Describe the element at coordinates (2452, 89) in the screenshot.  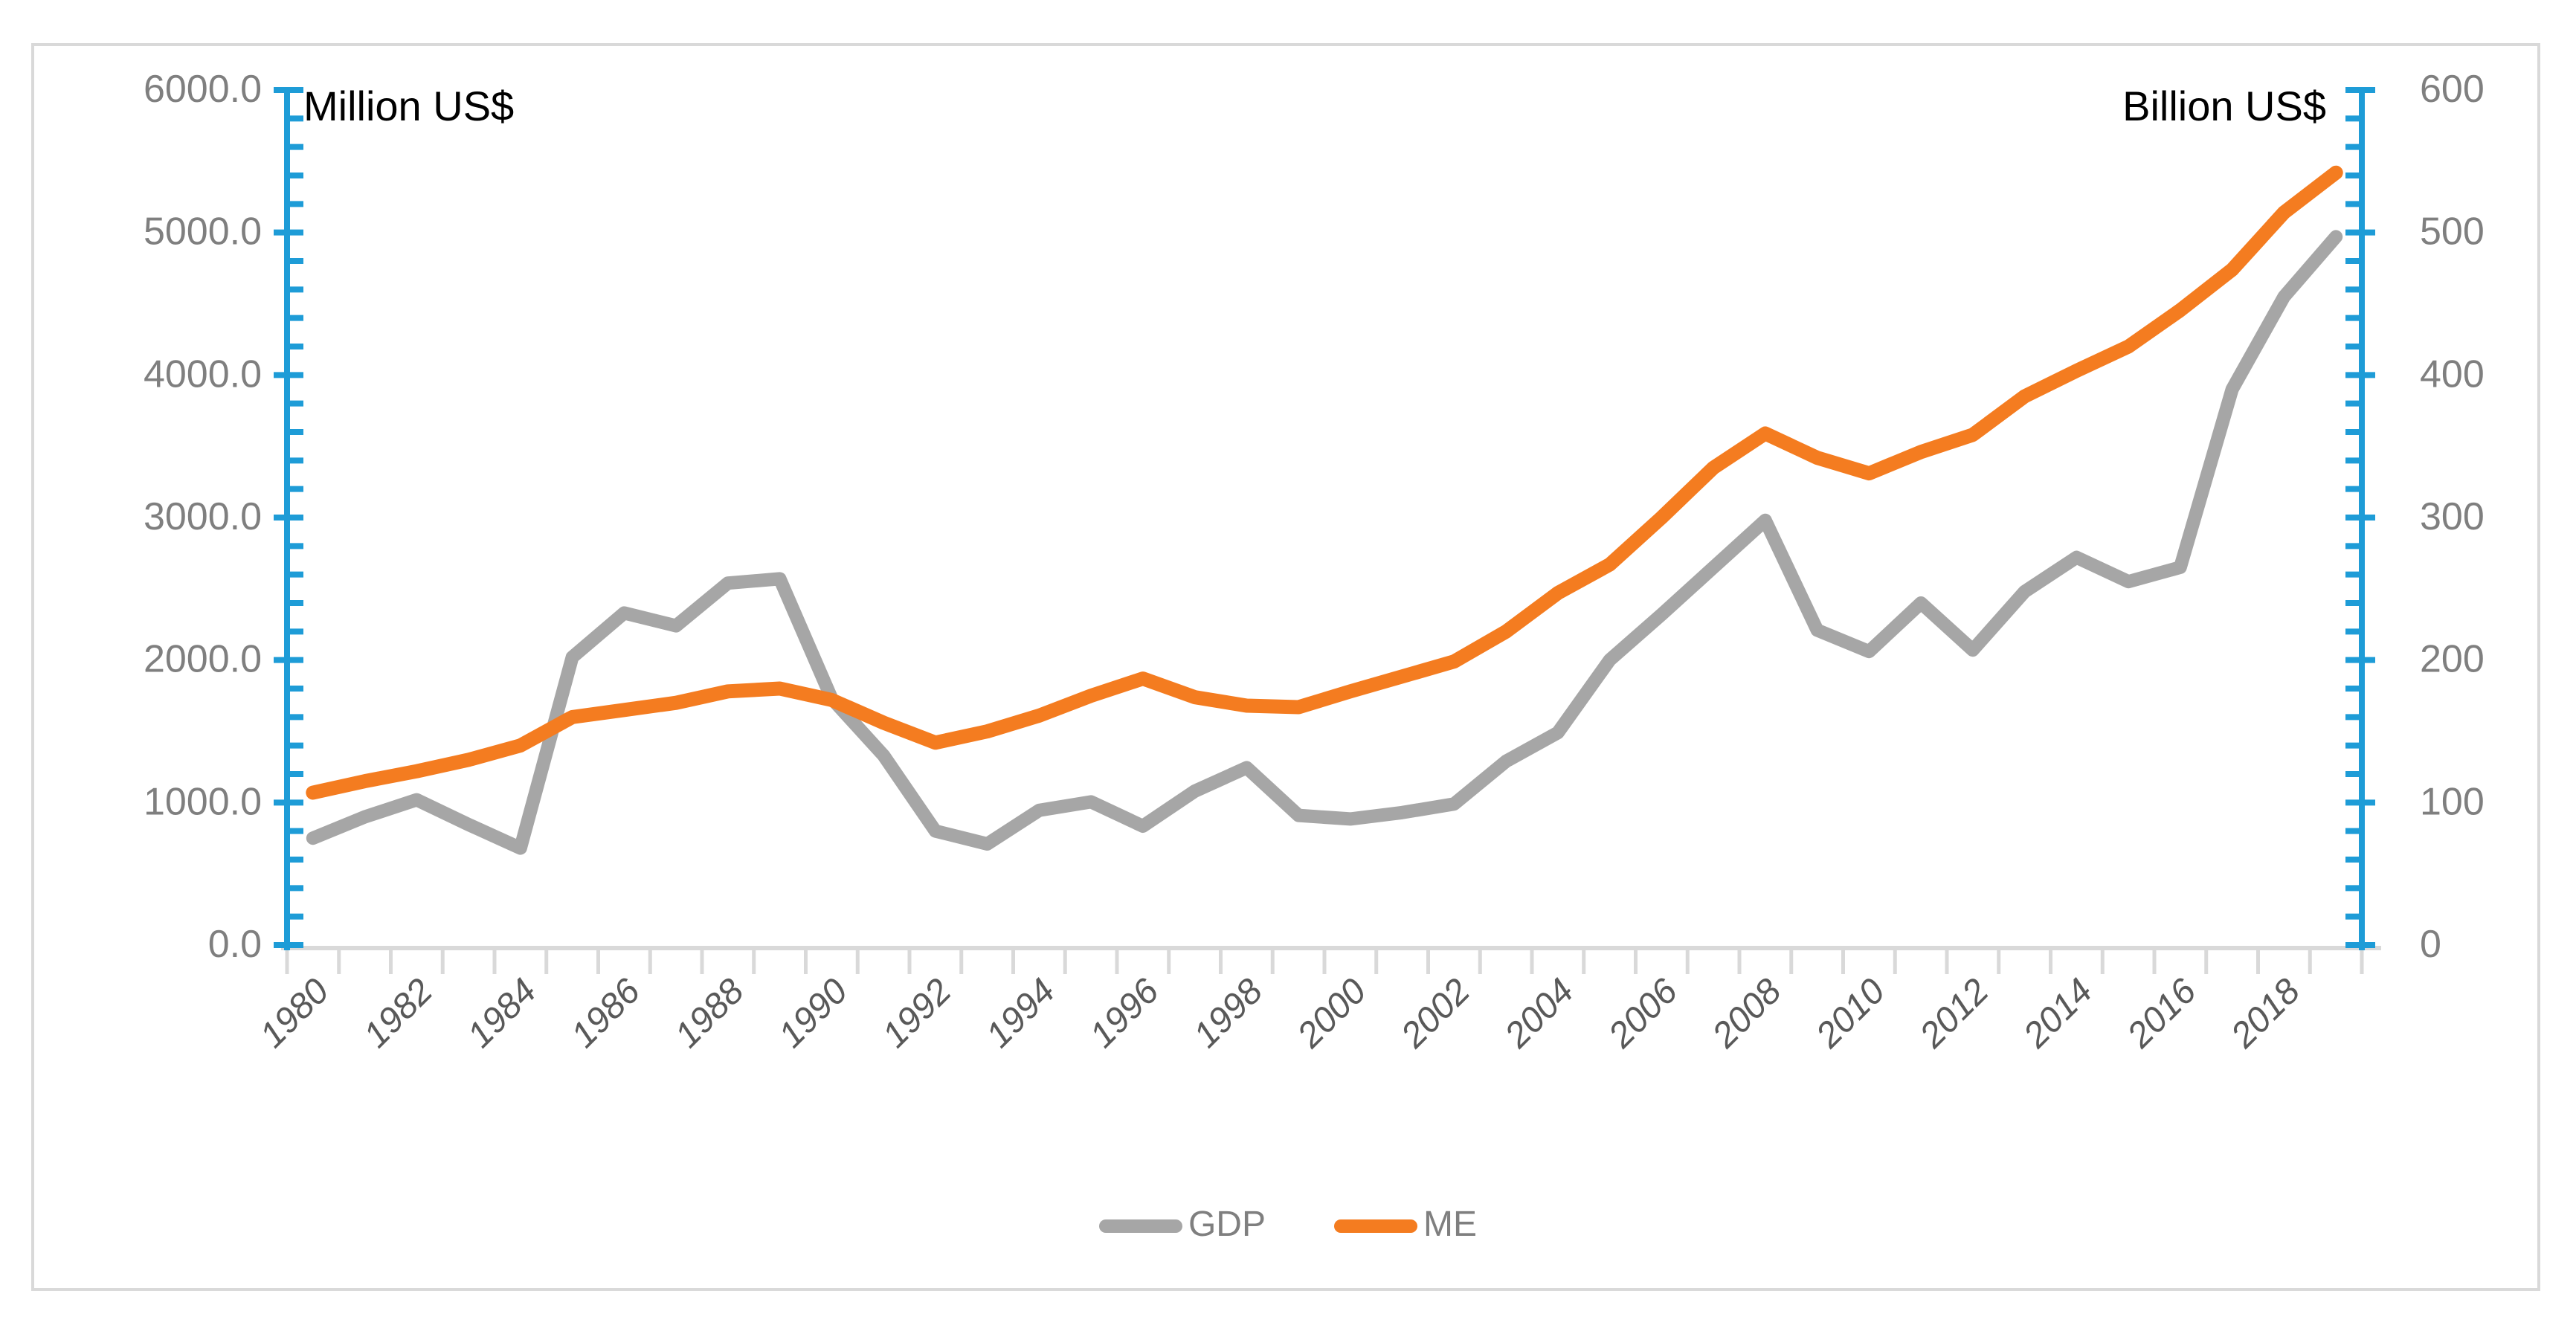
I see `right-axis-tick-label: 600` at that location.